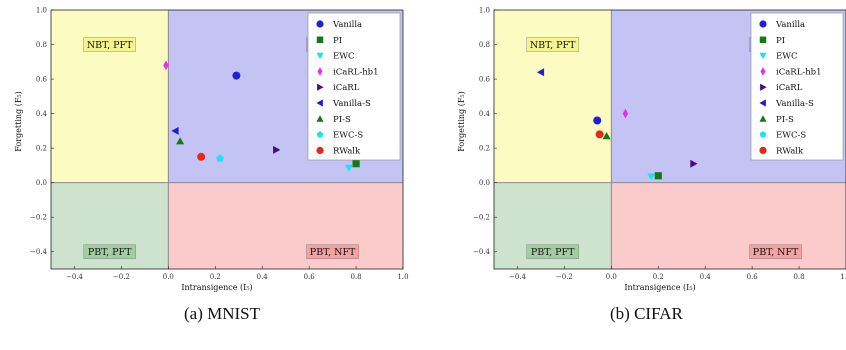 The width and height of the screenshot is (846, 350). What do you see at coordinates (41, 183) in the screenshot?
I see `ytick-label-mnist: 0.0` at bounding box center [41, 183].